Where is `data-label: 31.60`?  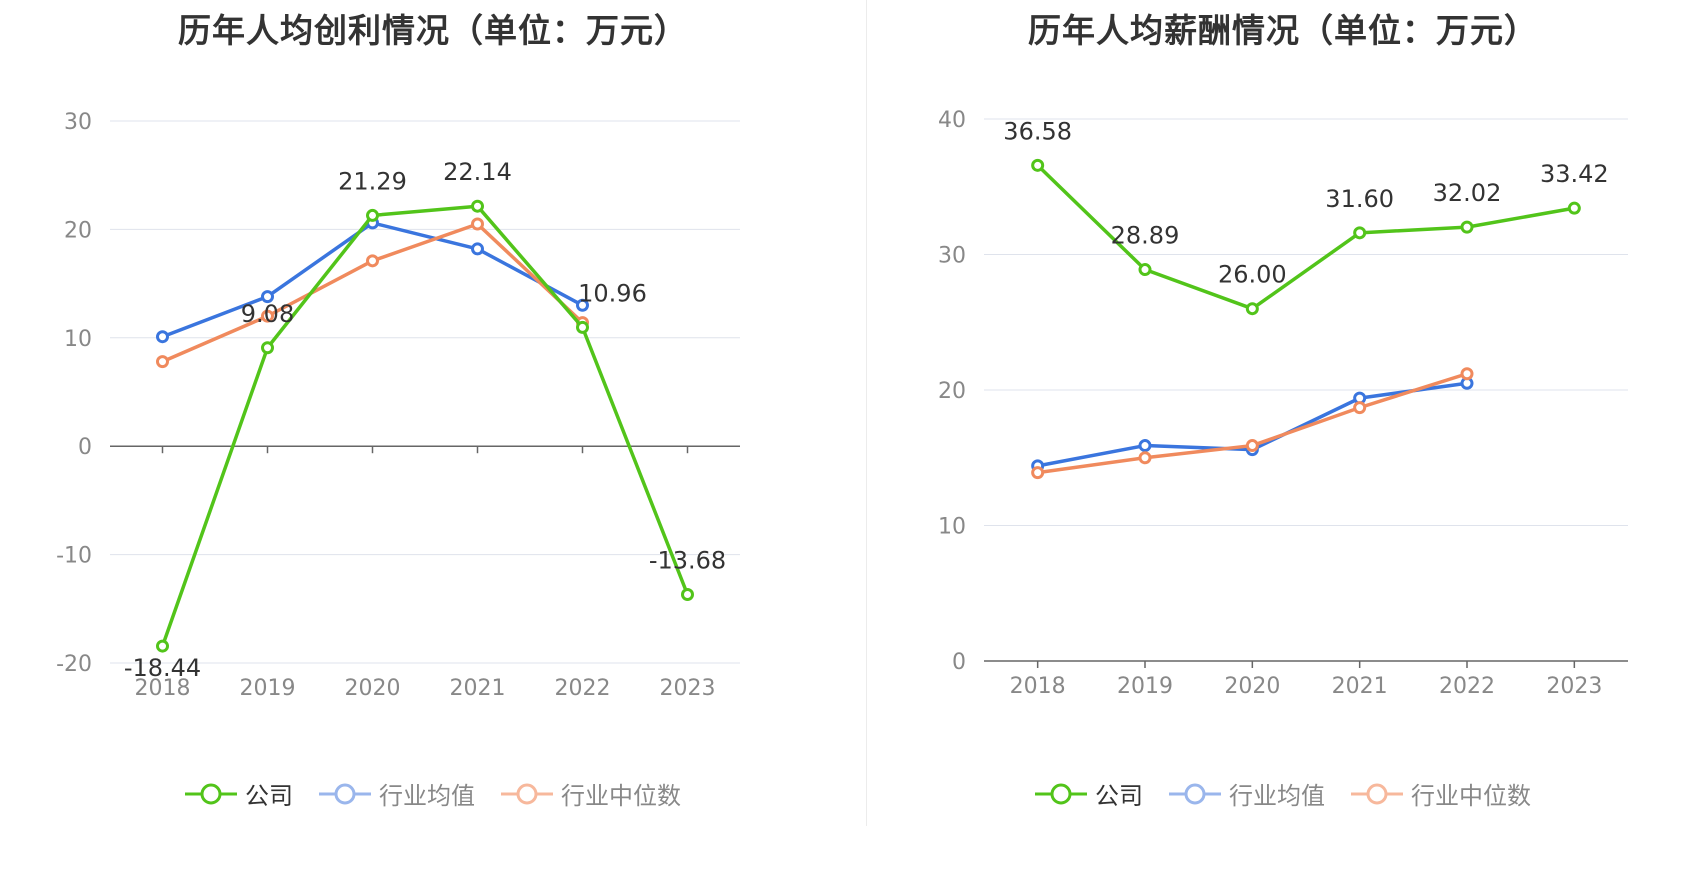
data-label: 31.60 is located at coordinates (1359, 199).